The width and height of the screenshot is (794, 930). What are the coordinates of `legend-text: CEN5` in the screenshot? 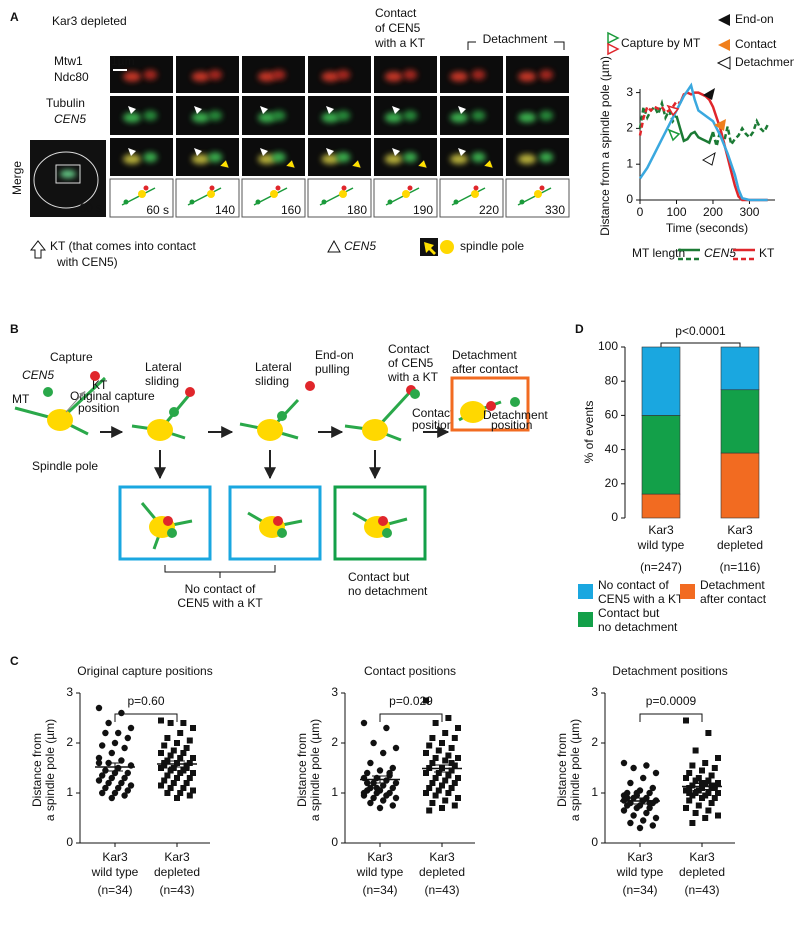 It's located at (360, 246).